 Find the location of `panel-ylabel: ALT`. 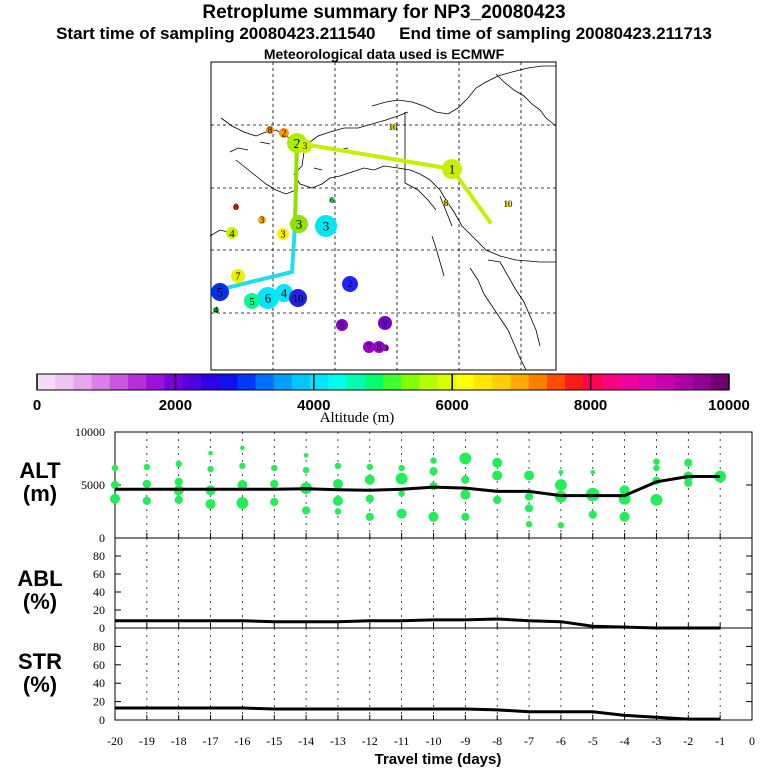

panel-ylabel: ALT is located at coordinates (40, 470).